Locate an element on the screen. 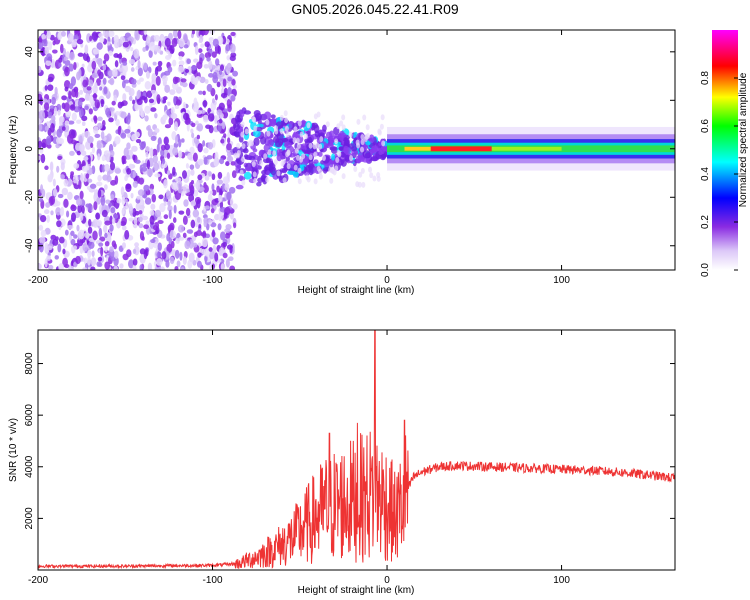 The height and width of the screenshot is (600, 750). colorbar-ticks: 0.0 0.2 0.4 0.6 0.8 is located at coordinates (719, 174).